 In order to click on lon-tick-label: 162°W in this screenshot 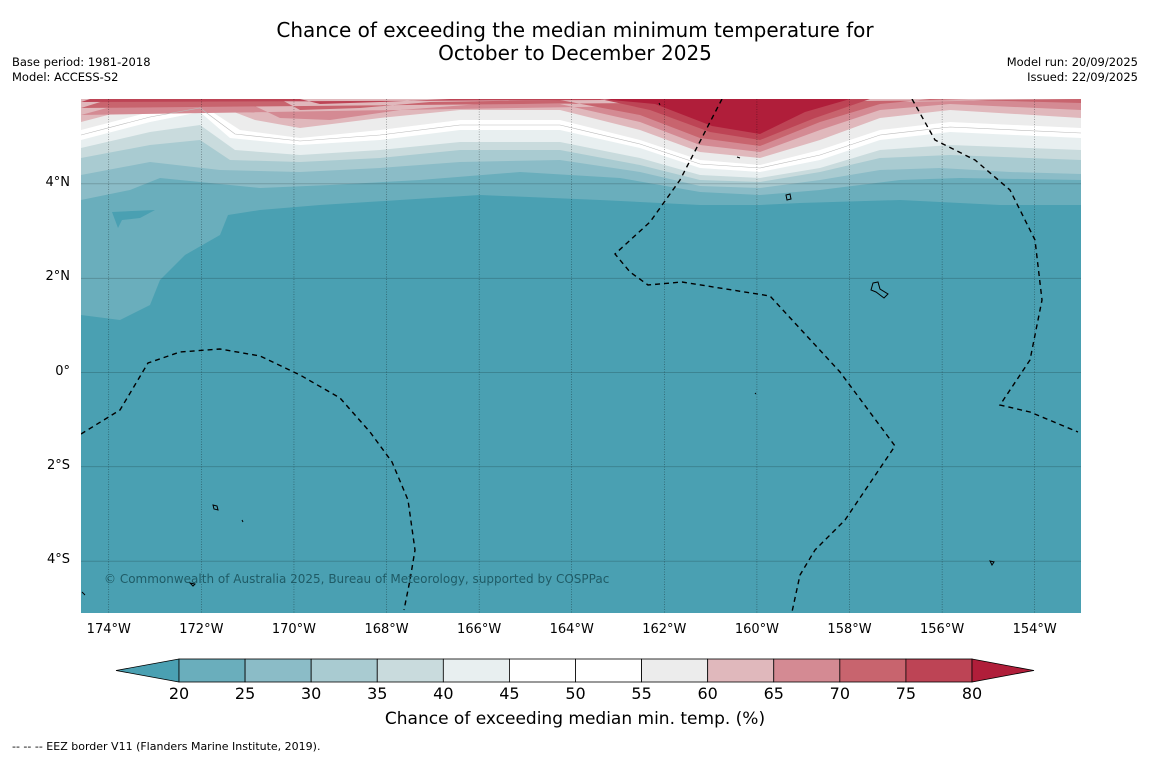, I will do `click(664, 629)`.